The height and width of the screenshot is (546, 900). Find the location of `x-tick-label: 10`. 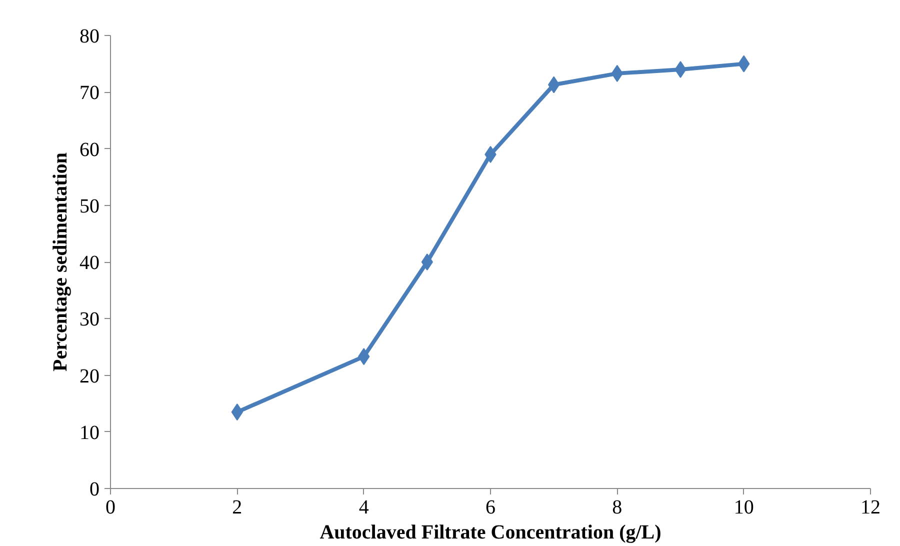

x-tick-label: 10 is located at coordinates (744, 507).